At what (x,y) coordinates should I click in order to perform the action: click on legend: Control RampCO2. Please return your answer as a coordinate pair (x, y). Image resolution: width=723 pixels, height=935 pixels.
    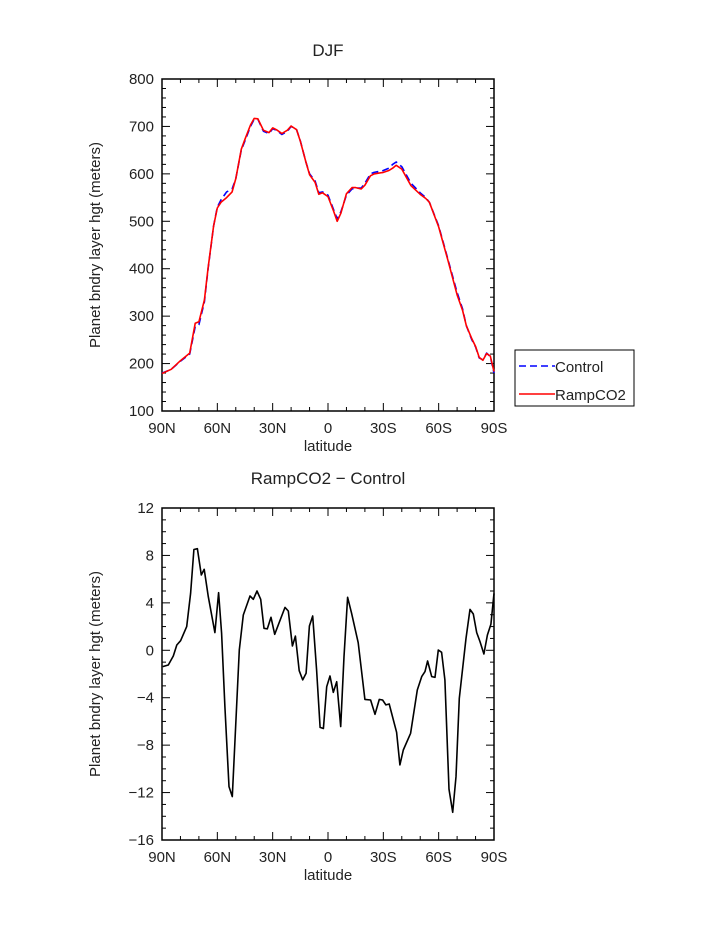
    Looking at the image, I should click on (574, 378).